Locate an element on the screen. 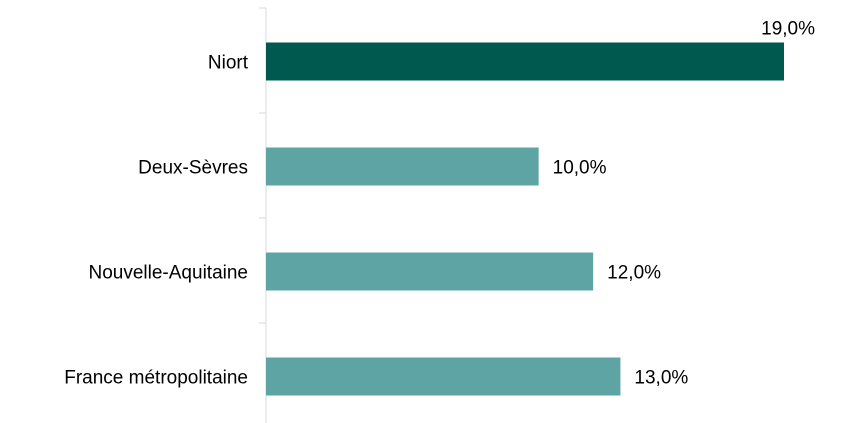  category-axis-ticks is located at coordinates (262, 165).